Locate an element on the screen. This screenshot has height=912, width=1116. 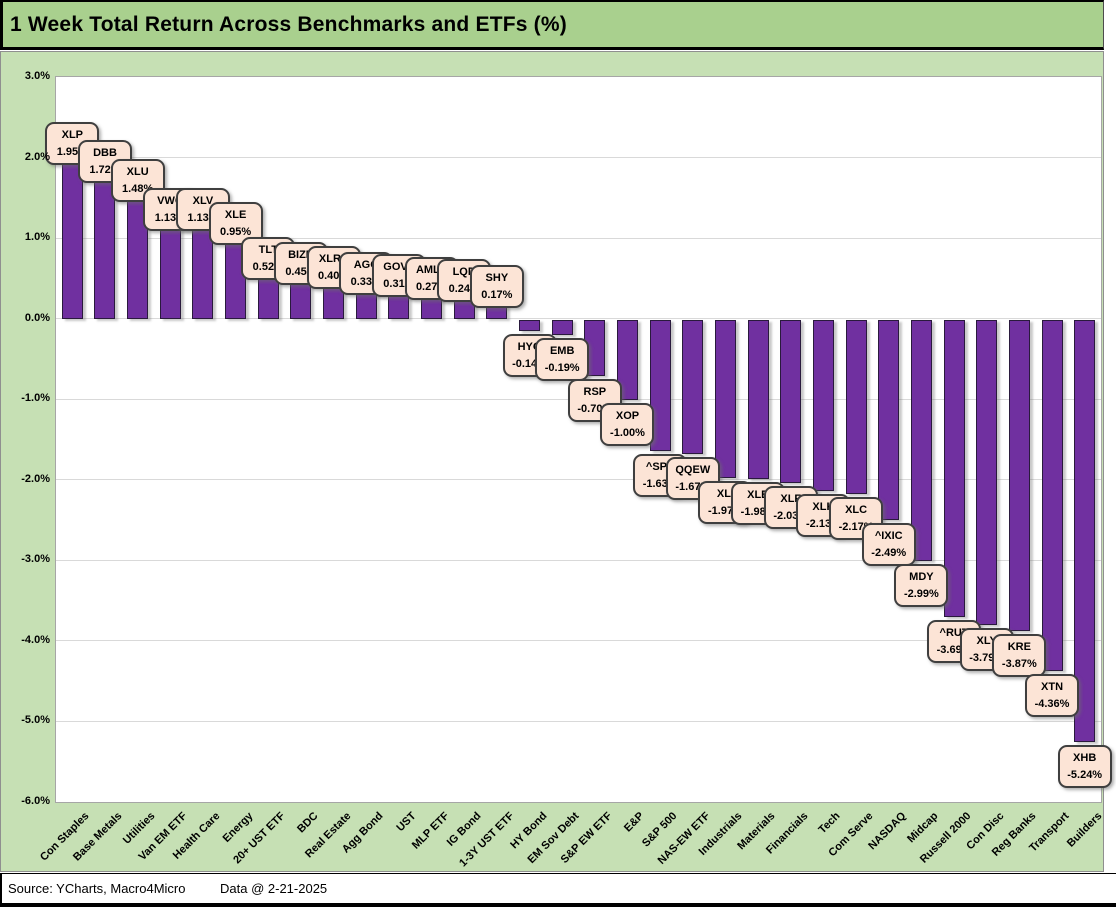
data-label: XOP -1.00% is located at coordinates (627, 425).